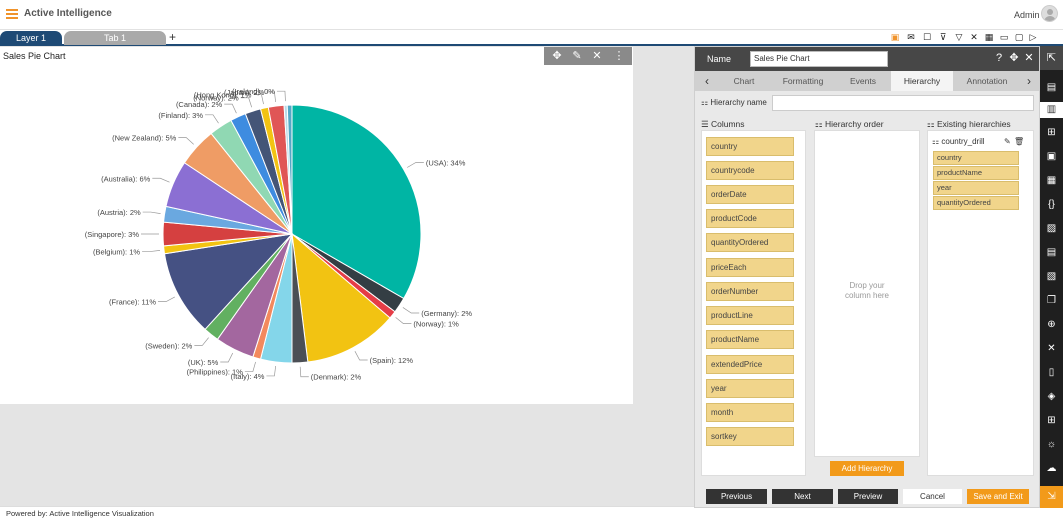 Image resolution: width=1063 pixels, height=520 pixels. What do you see at coordinates (436, 324) in the screenshot?
I see `pie-slice-label: (Norway): 1%` at bounding box center [436, 324].